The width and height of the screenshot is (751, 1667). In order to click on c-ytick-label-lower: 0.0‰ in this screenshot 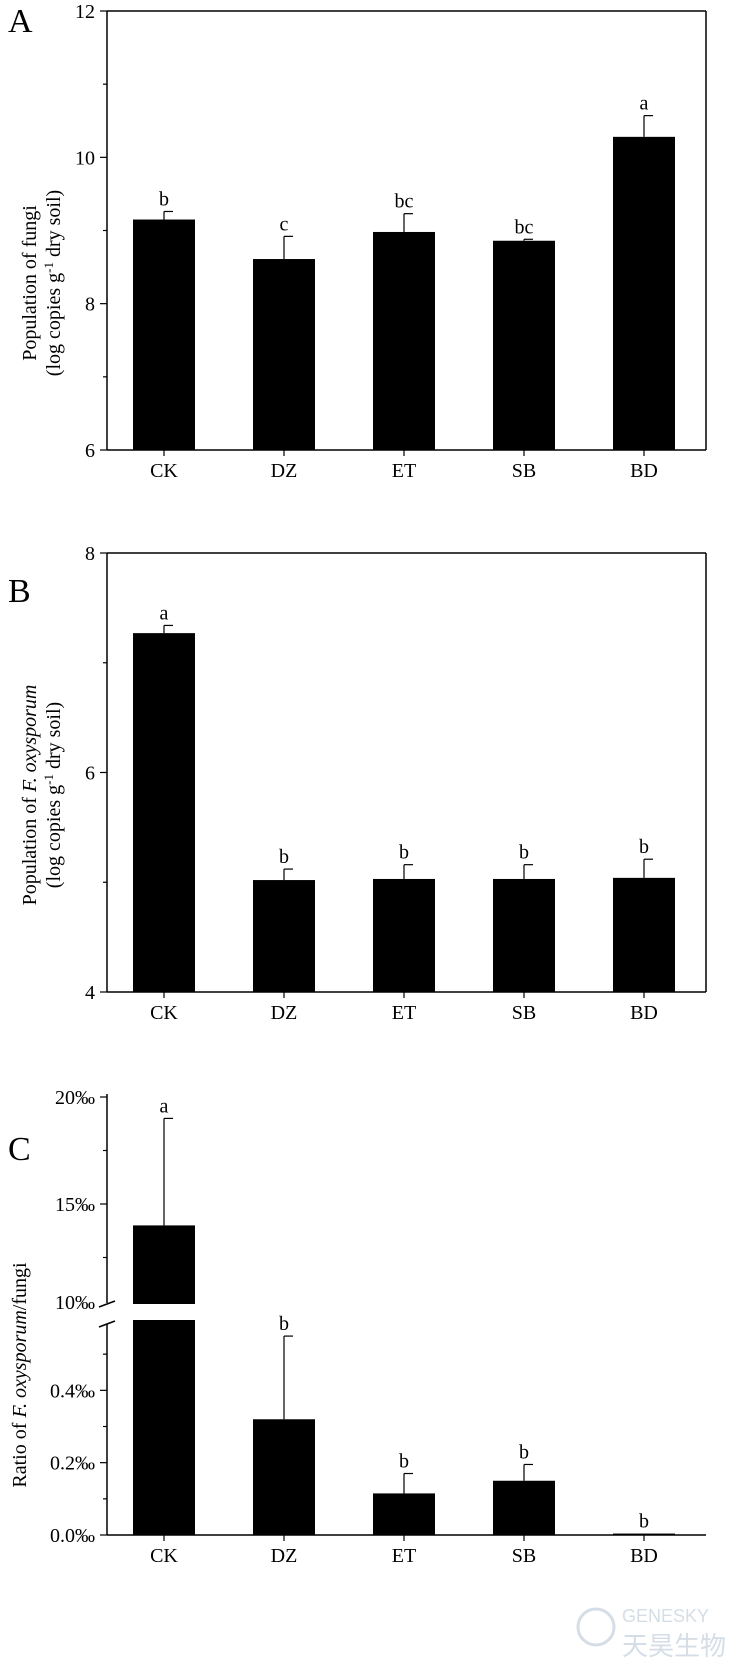, I will do `click(72, 1536)`.